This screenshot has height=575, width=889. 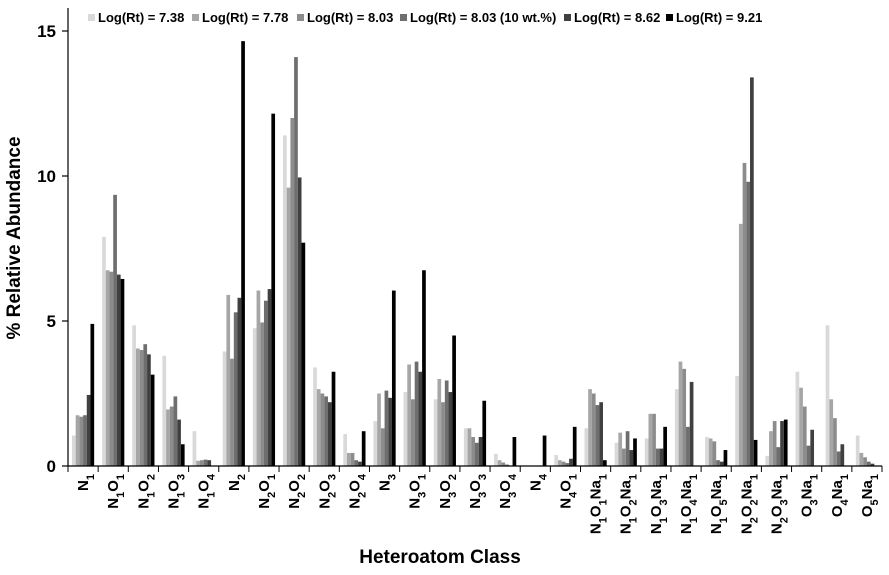 I want to click on legend-label: Log(Rt) = 9.21, so click(x=719, y=17).